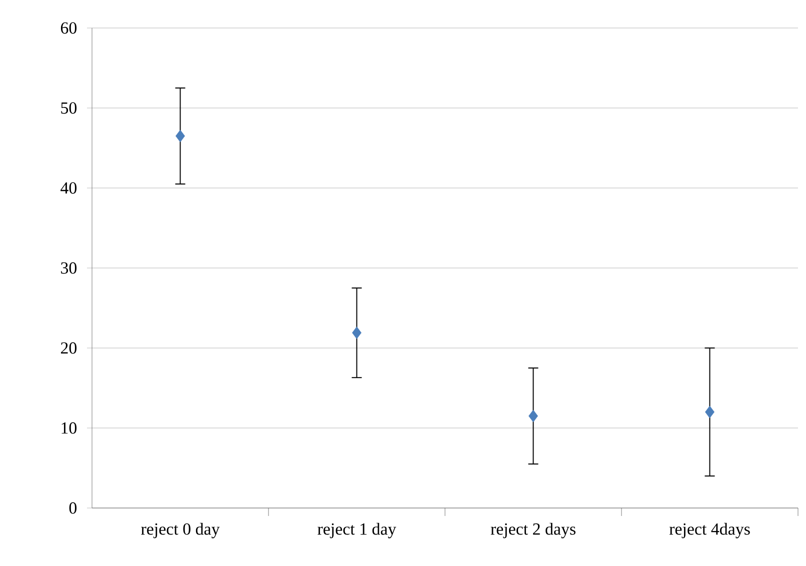 This screenshot has width=806, height=566. Describe the element at coordinates (73, 508) in the screenshot. I see `y-tick-label: 0` at that location.